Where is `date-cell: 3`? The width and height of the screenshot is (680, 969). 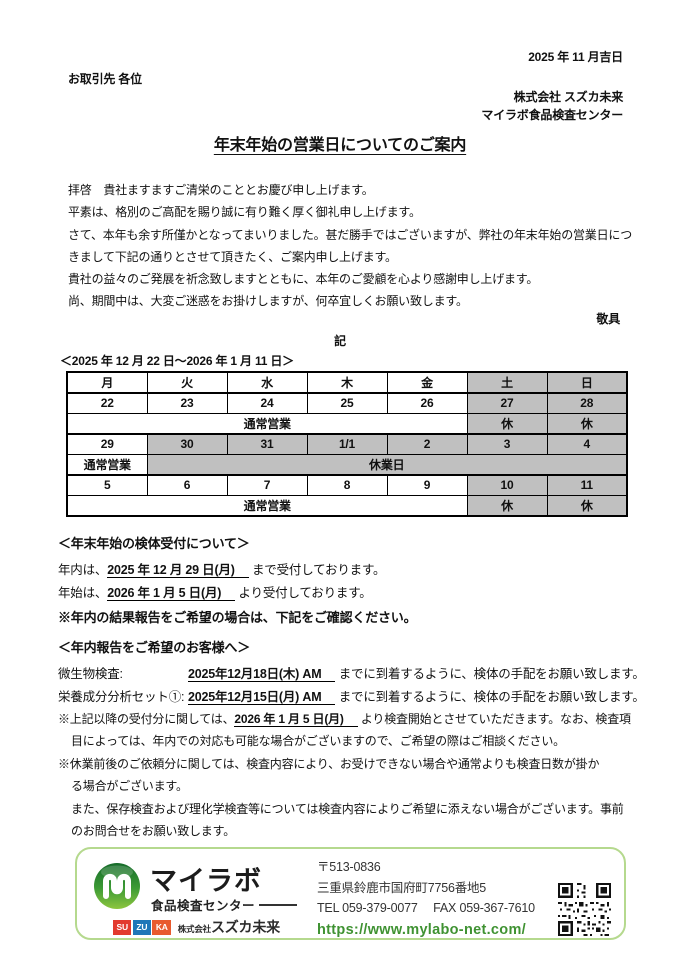
date-cell: 3 is located at coordinates (507, 444).